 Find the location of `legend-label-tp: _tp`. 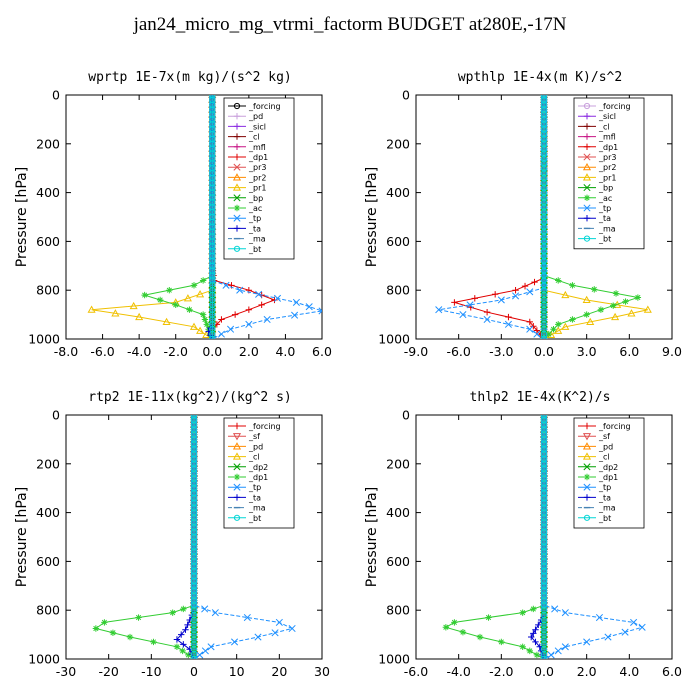

legend-label-tp: _tp is located at coordinates (604, 208).